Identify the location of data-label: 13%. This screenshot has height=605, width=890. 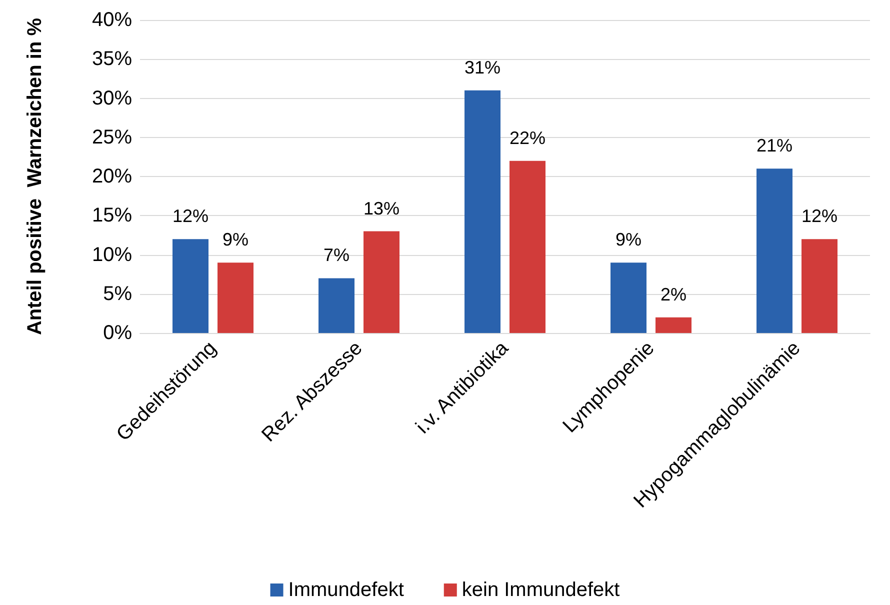
(381, 208).